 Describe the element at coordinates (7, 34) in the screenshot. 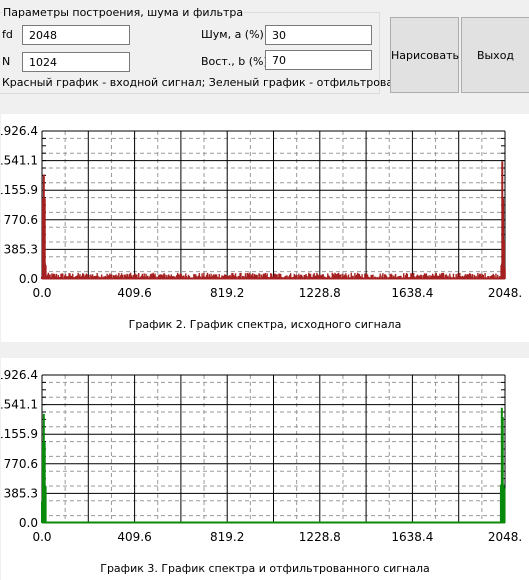

I see `fd-label: fd` at that location.